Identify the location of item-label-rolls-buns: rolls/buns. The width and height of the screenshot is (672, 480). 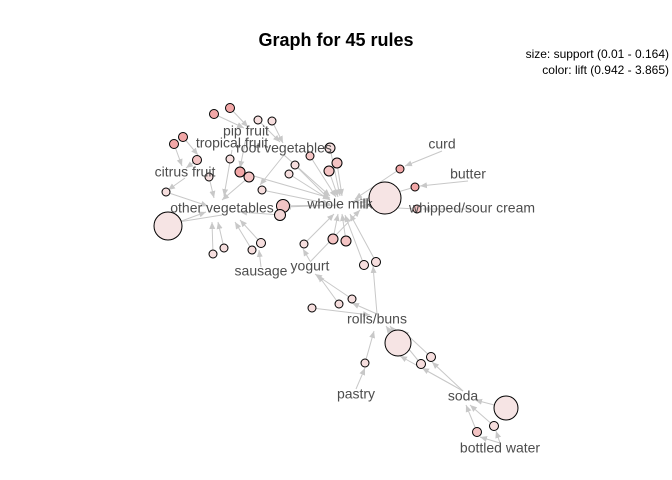
(377, 319).